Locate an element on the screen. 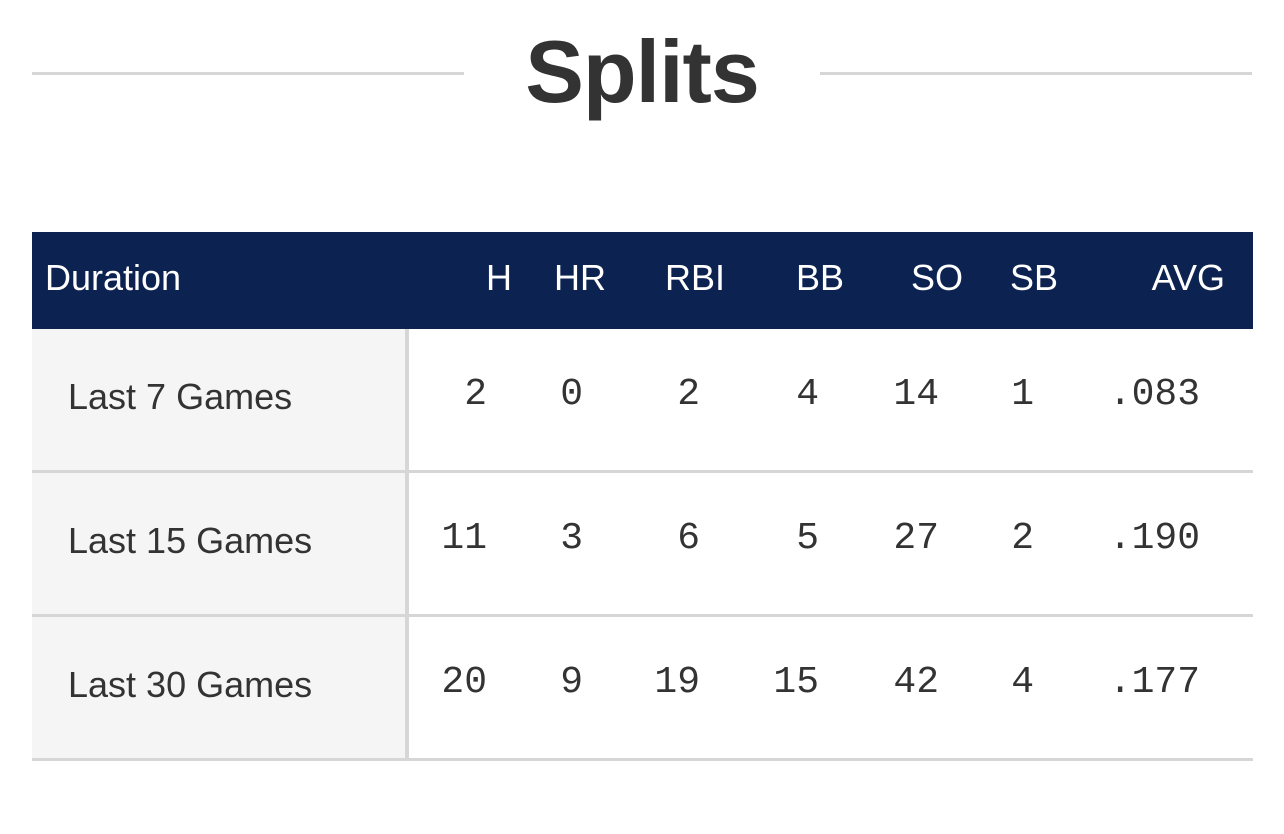  cell-h: 20 is located at coordinates (464, 682).